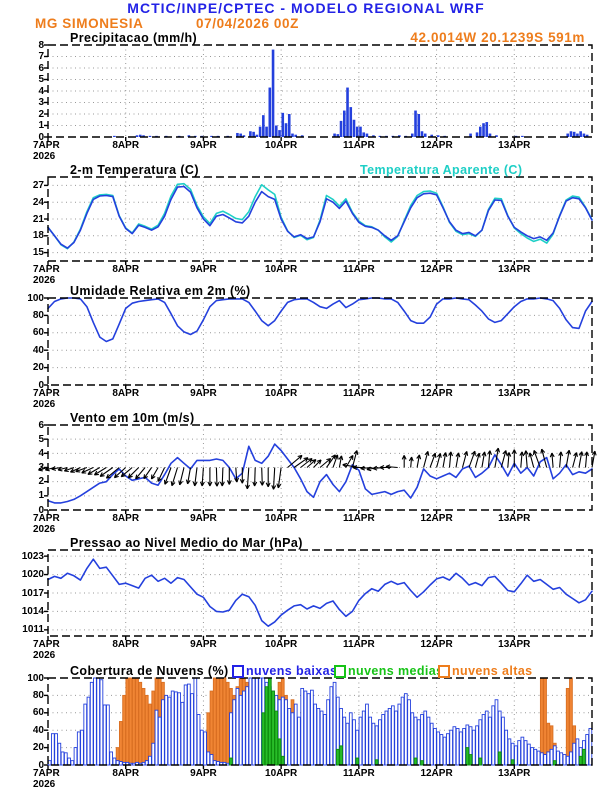 This screenshot has height=792, width=612. Describe the element at coordinates (41, 453) in the screenshot. I see `y-tick-label: 4` at that location.